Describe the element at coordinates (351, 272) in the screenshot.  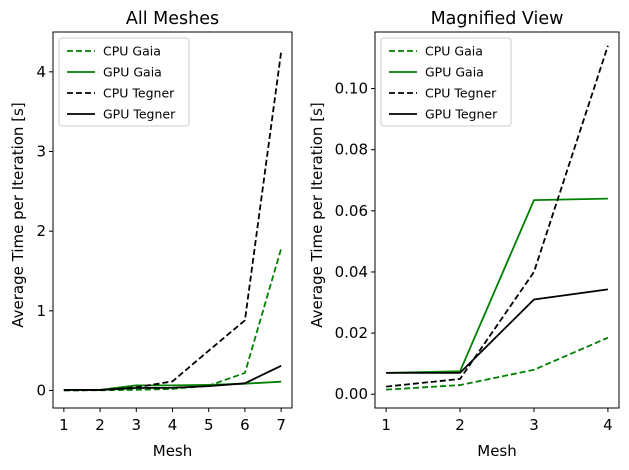
I see `y-tick-label: 0.04` at that location.